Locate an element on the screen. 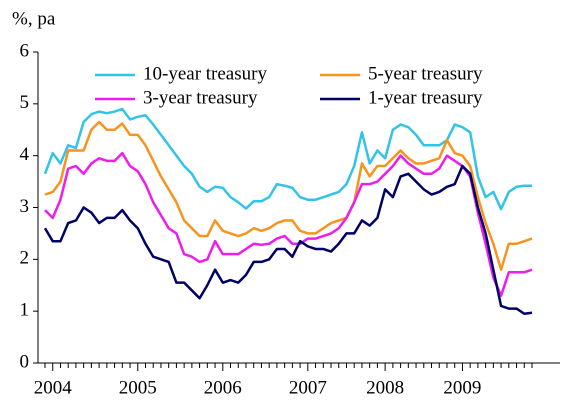 The width and height of the screenshot is (561, 409). y-tick-label: 6 is located at coordinates (25, 50).